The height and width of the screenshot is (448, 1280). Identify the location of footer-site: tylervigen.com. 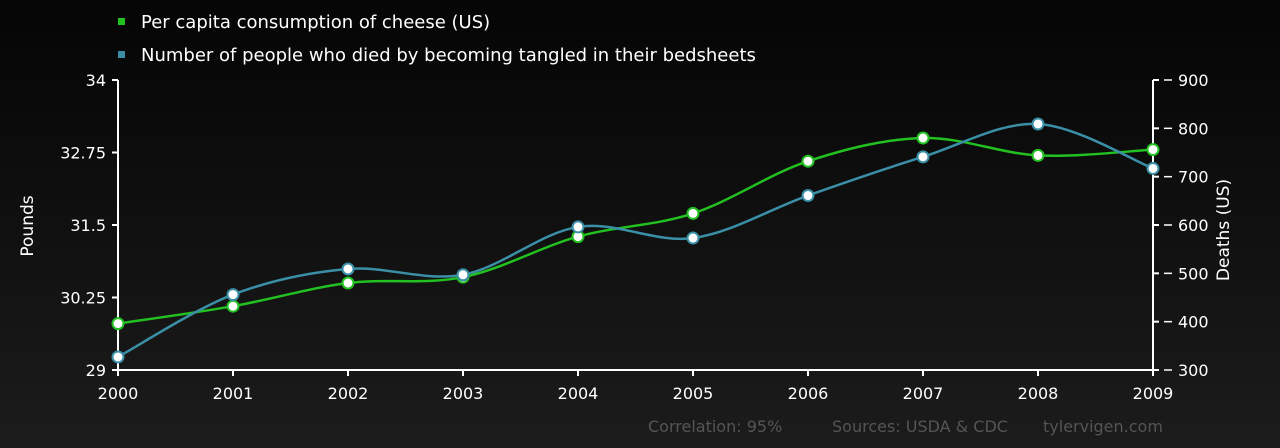
(1103, 426).